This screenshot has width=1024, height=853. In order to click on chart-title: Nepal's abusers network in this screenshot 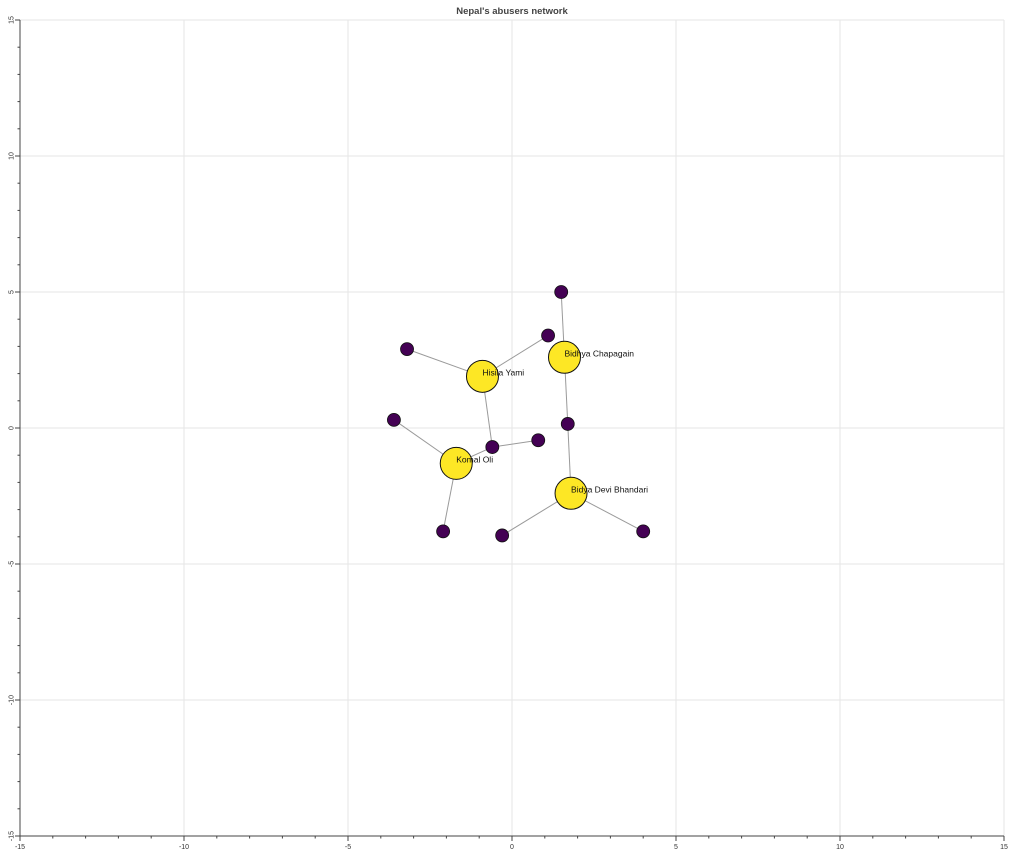, I will do `click(512, 11)`.